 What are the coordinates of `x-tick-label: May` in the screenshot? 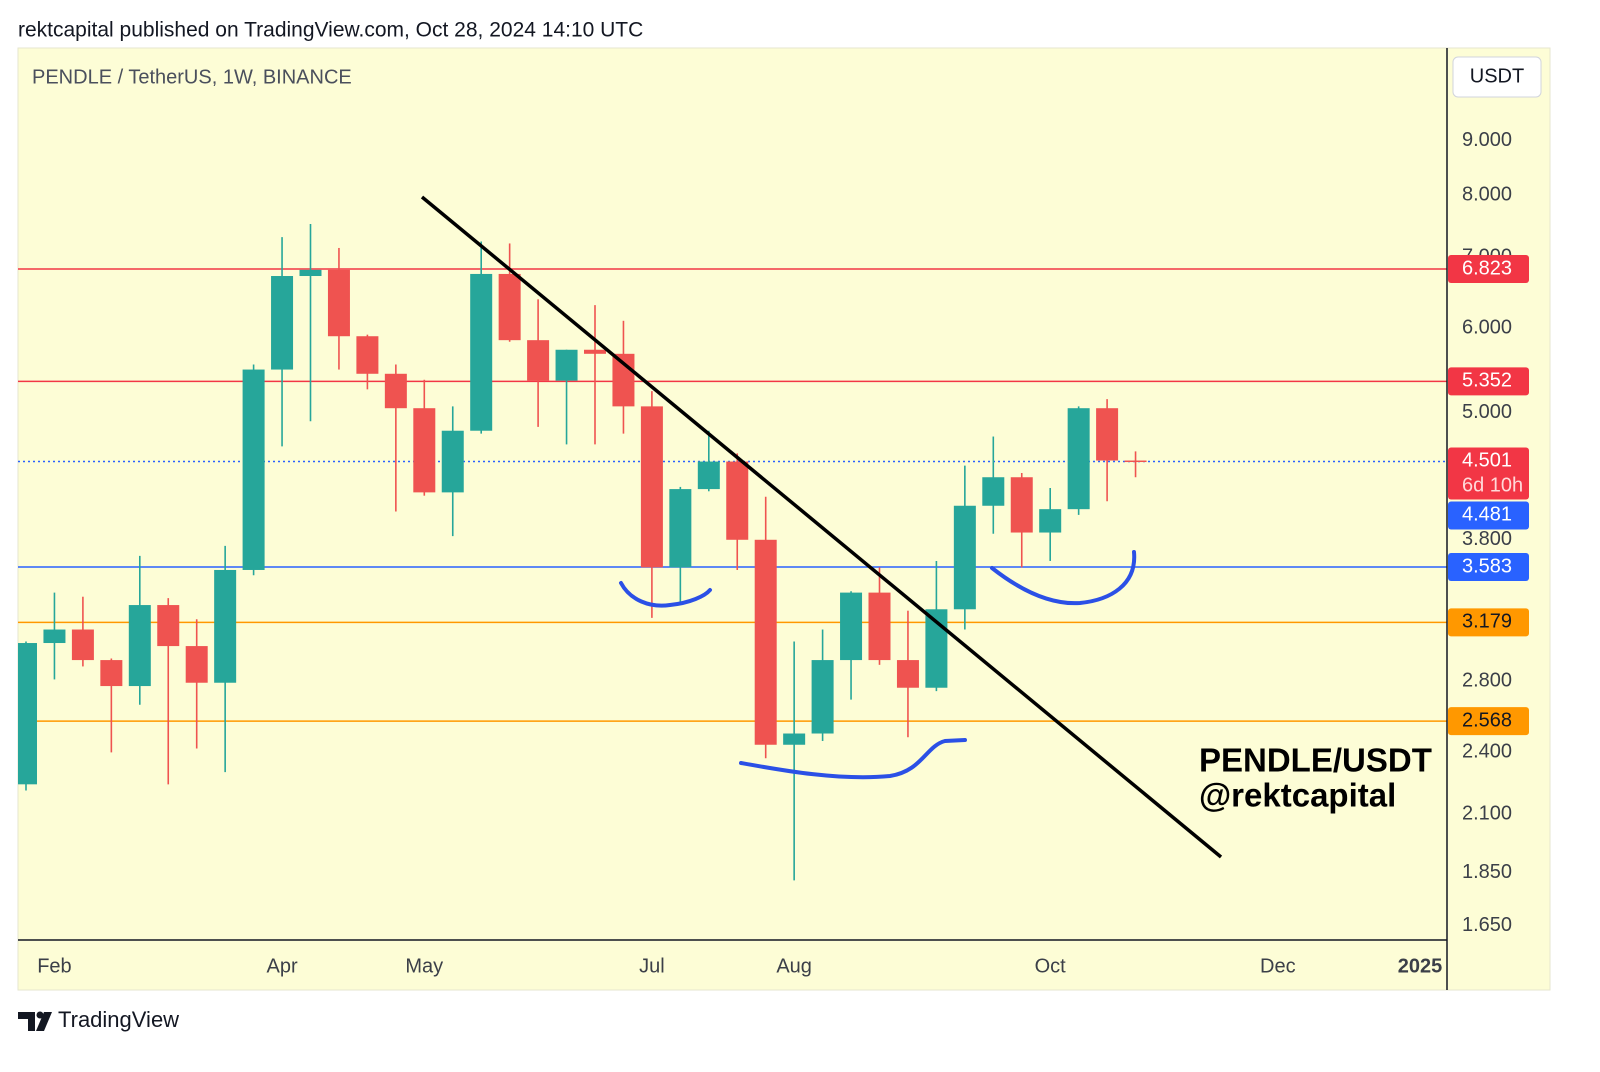 It's located at (424, 966).